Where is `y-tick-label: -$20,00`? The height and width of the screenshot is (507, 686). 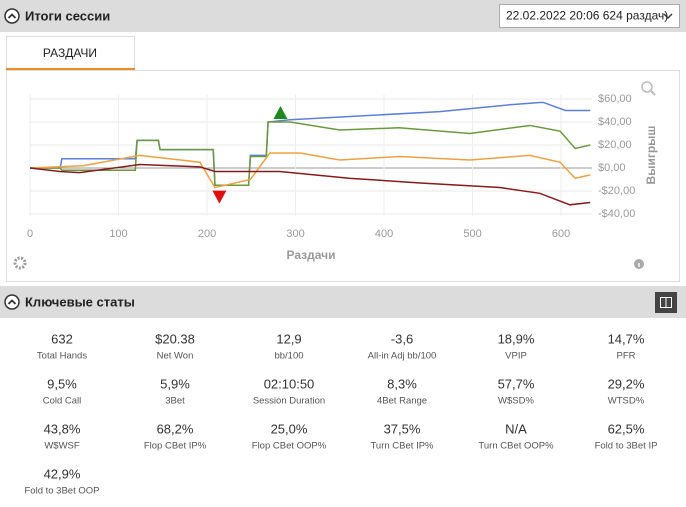
y-tick-label: -$20,00 is located at coordinates (616, 191).